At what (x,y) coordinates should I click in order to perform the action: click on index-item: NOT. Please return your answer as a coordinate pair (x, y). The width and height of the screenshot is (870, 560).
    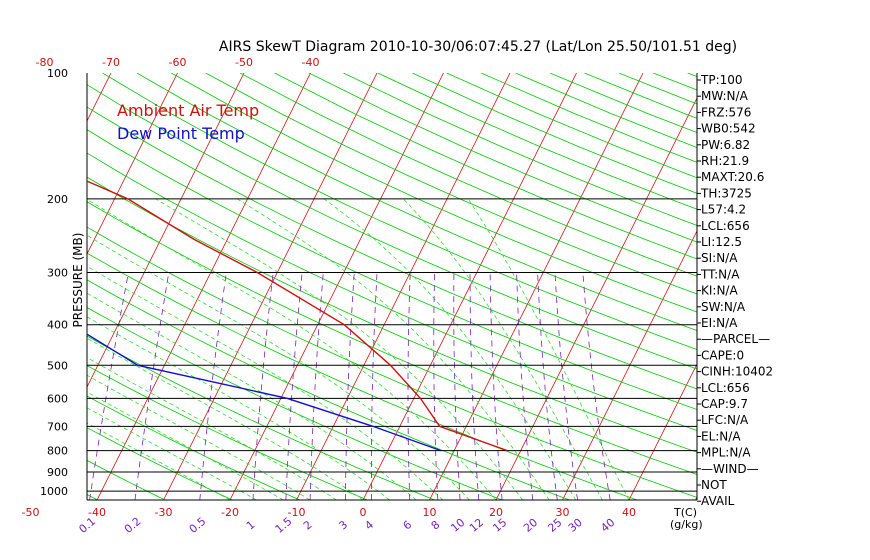
    Looking at the image, I should click on (714, 485).